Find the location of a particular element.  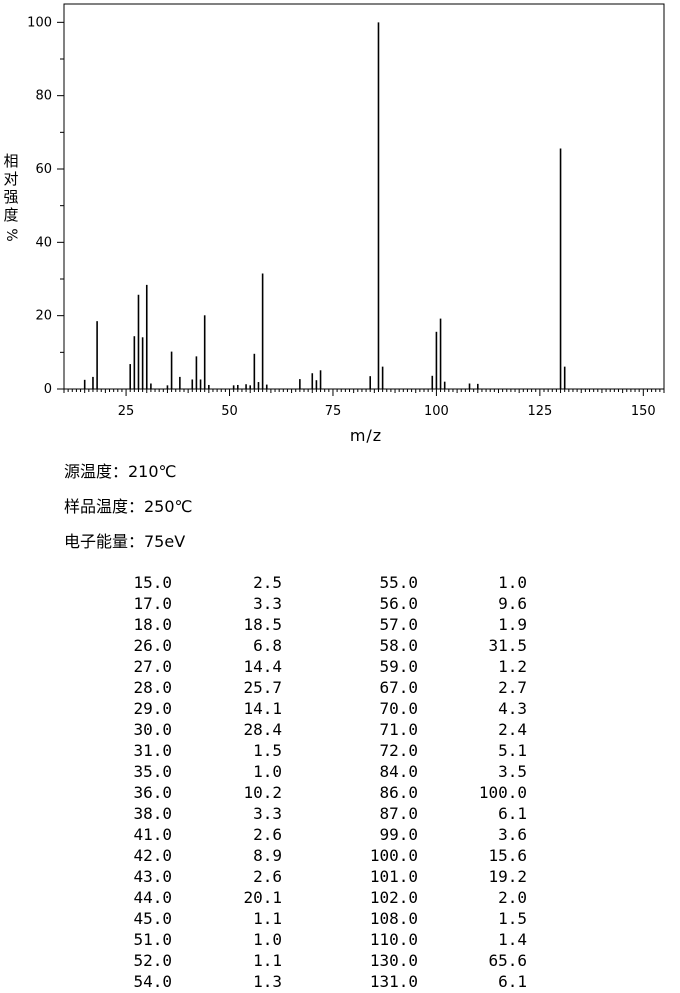

peak-intensity: 1.4 is located at coordinates (512, 939).